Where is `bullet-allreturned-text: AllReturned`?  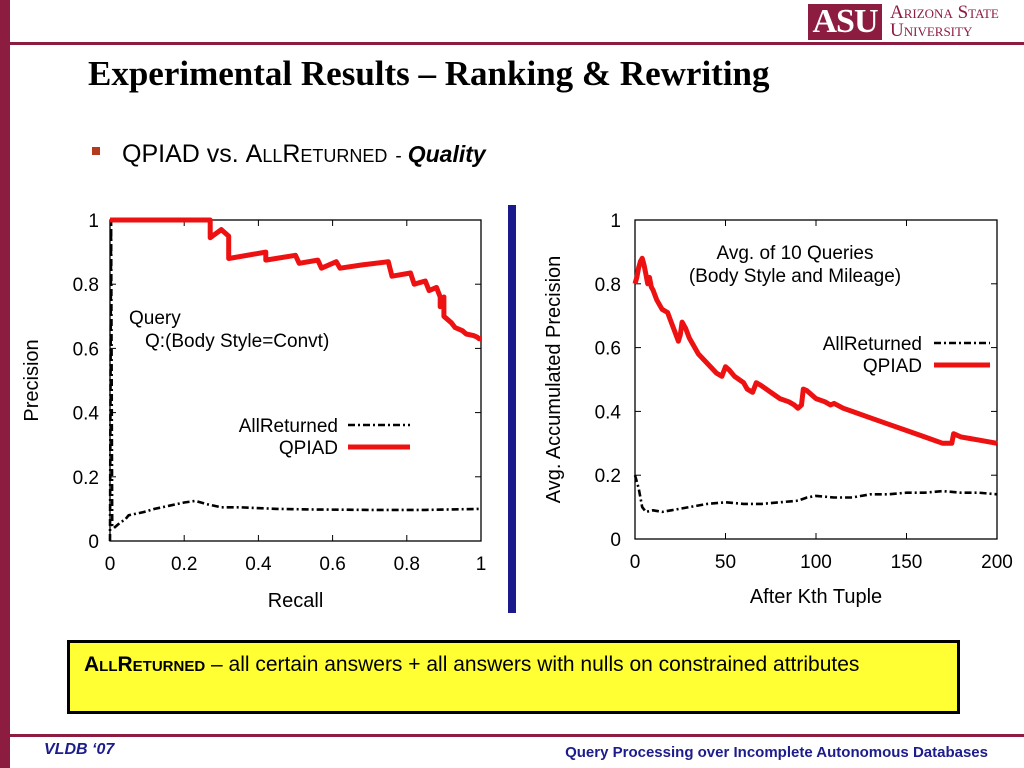
bullet-allreturned-text: AllReturned is located at coordinates (316, 154).